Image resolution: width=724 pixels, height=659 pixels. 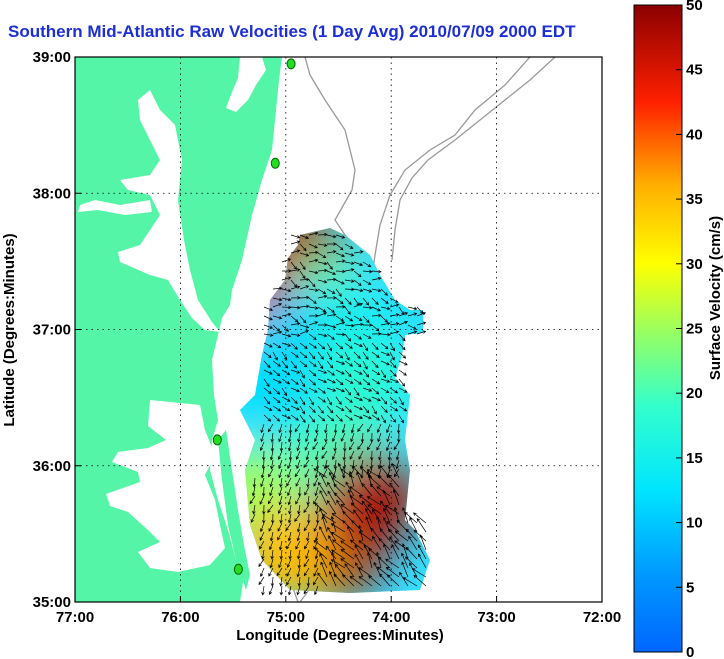 What do you see at coordinates (715, 298) in the screenshot?
I see `colorbar-label: Surface Velocity (cm/s)` at bounding box center [715, 298].